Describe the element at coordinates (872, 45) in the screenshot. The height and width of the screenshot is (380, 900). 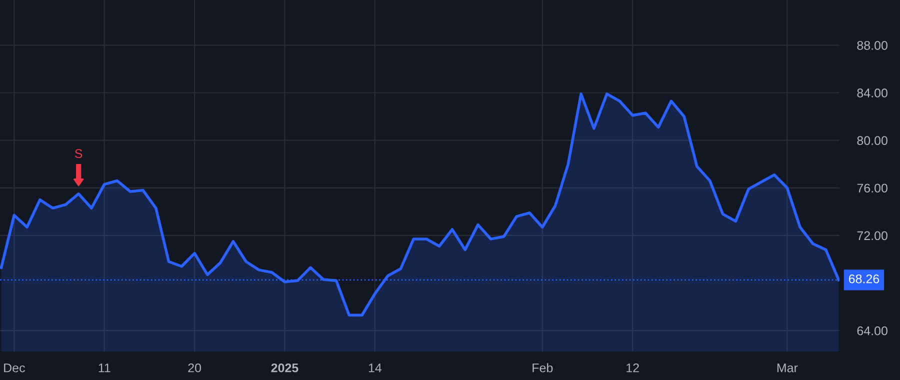
I see `y-tick-label: 88.00` at that location.